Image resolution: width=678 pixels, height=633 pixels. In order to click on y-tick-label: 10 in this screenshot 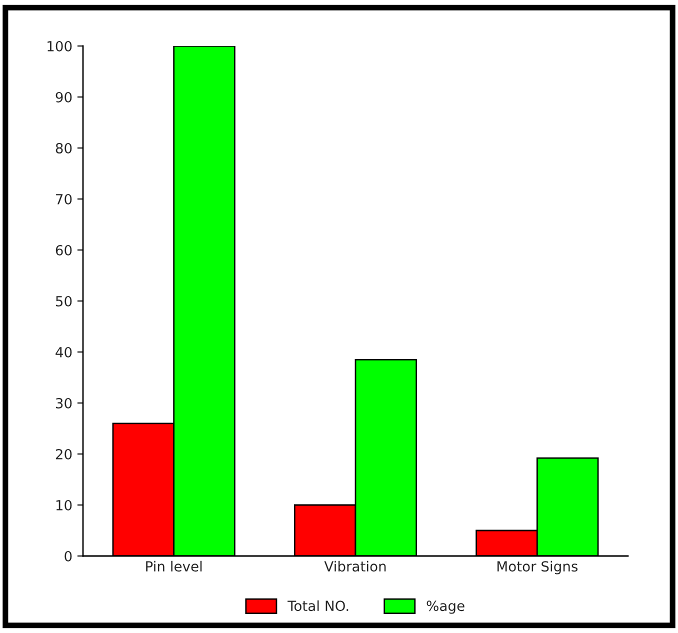, I will do `click(64, 505)`.